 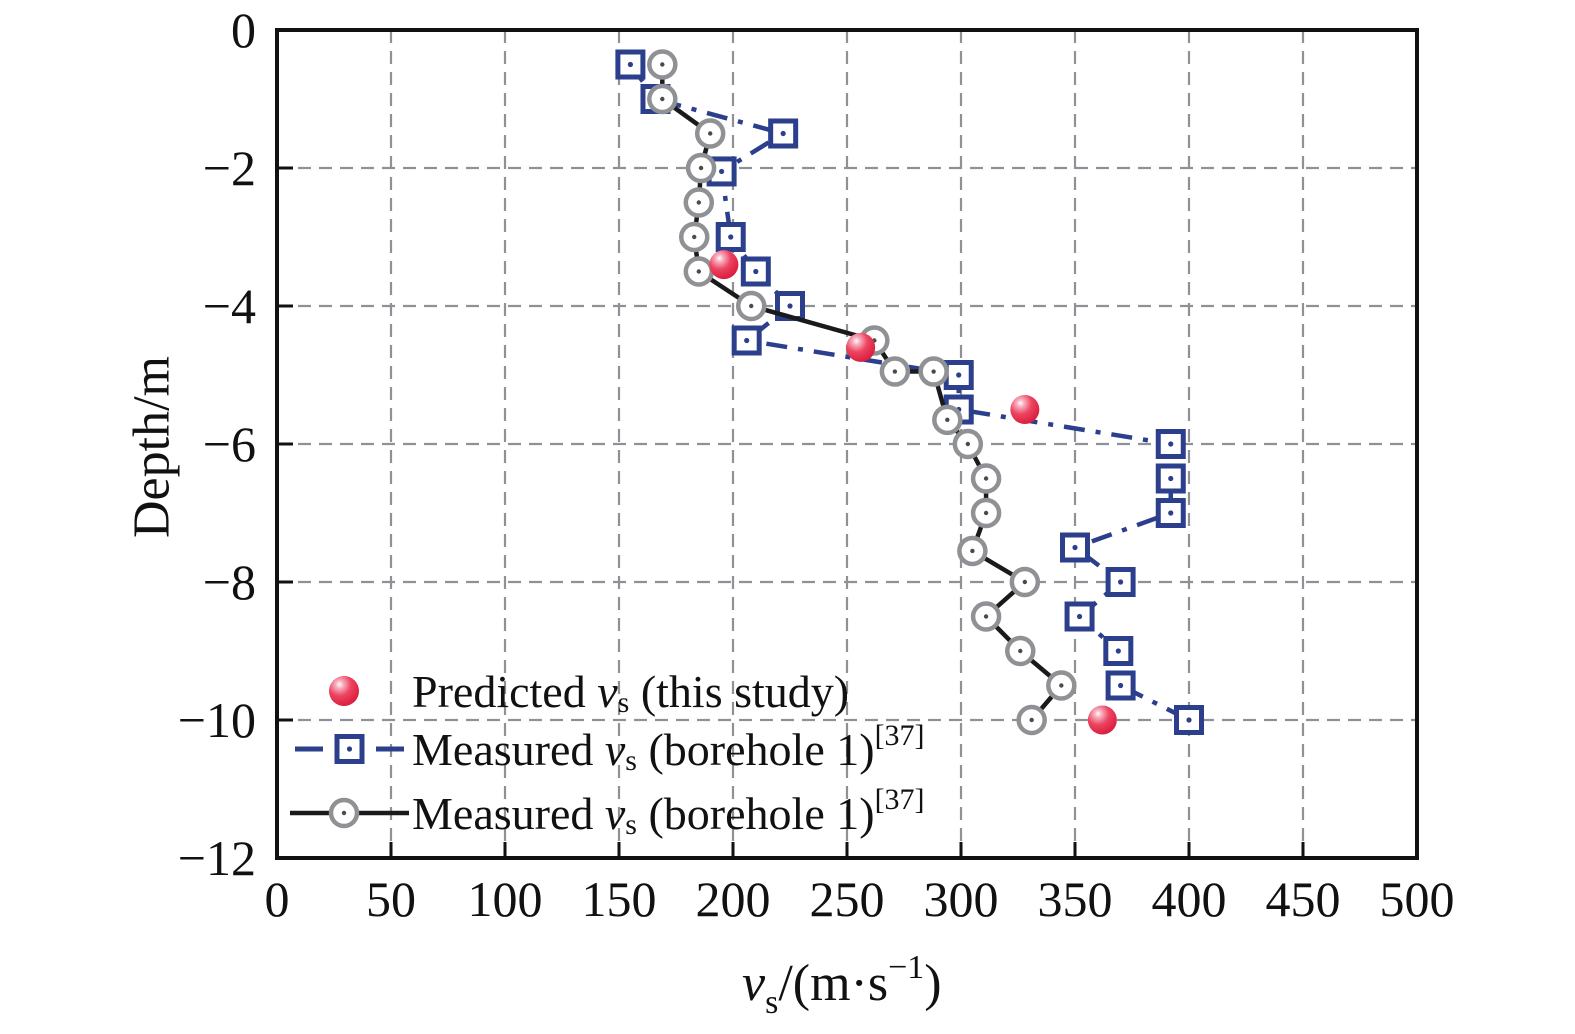 I want to click on legend-label-measured2-var: v, so click(x=615, y=813).